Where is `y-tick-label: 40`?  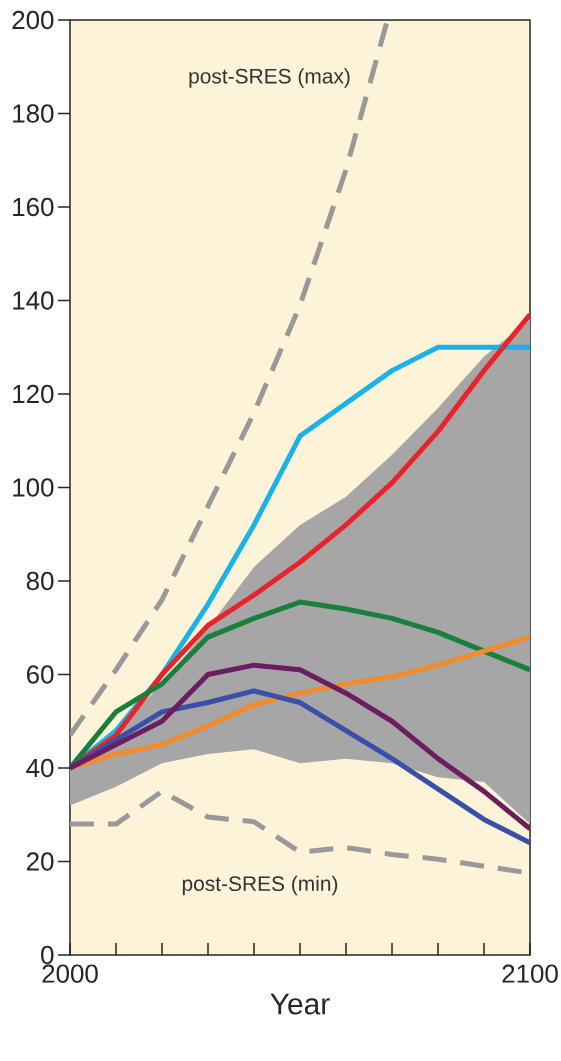 y-tick-label: 40 is located at coordinates (40, 768).